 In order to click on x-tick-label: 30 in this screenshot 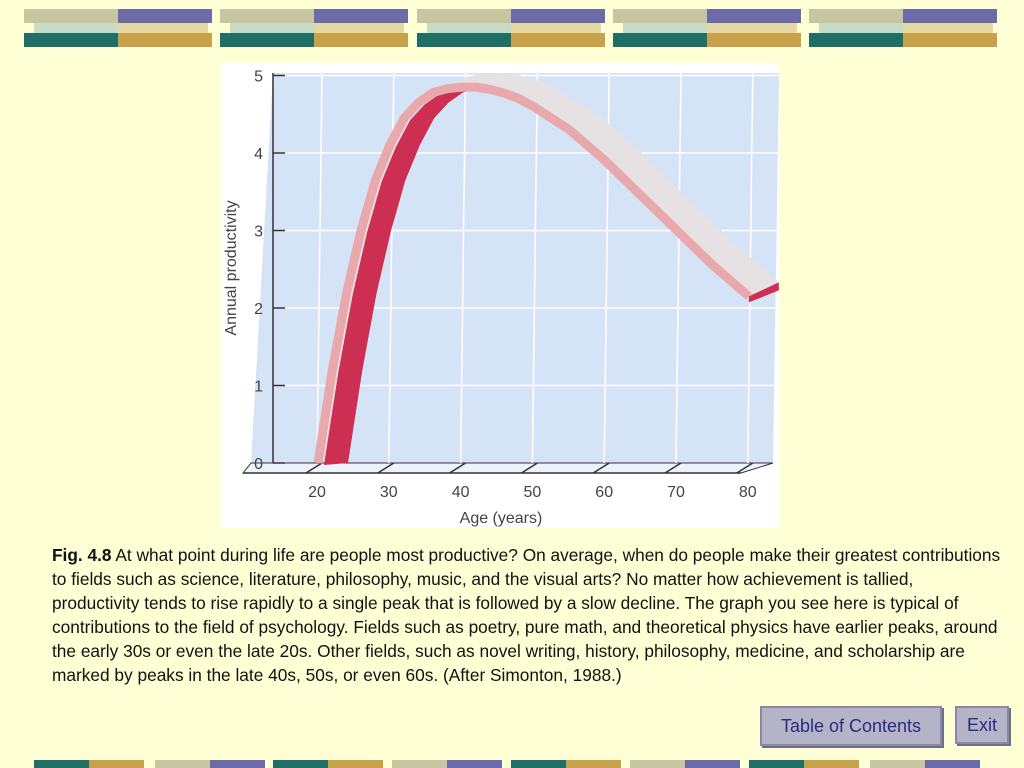, I will do `click(389, 492)`.